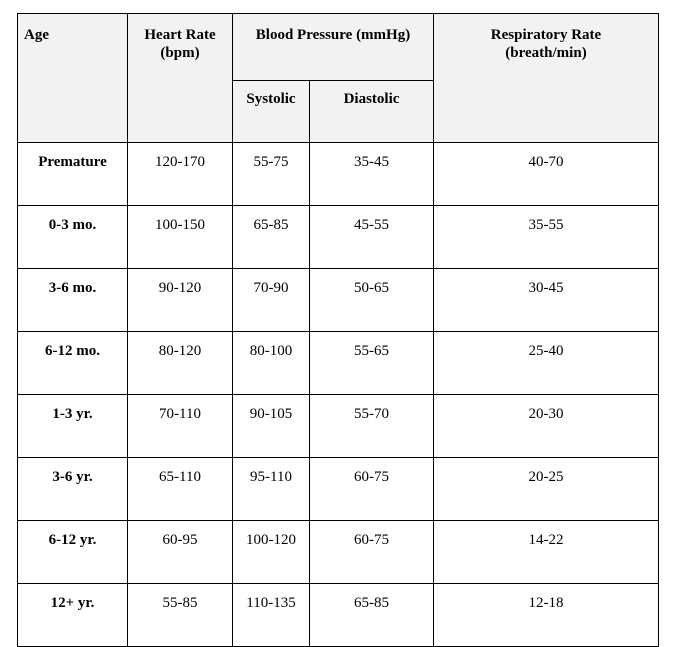  What do you see at coordinates (546, 174) in the screenshot?
I see `respiratory-rate-cell: 40-70` at bounding box center [546, 174].